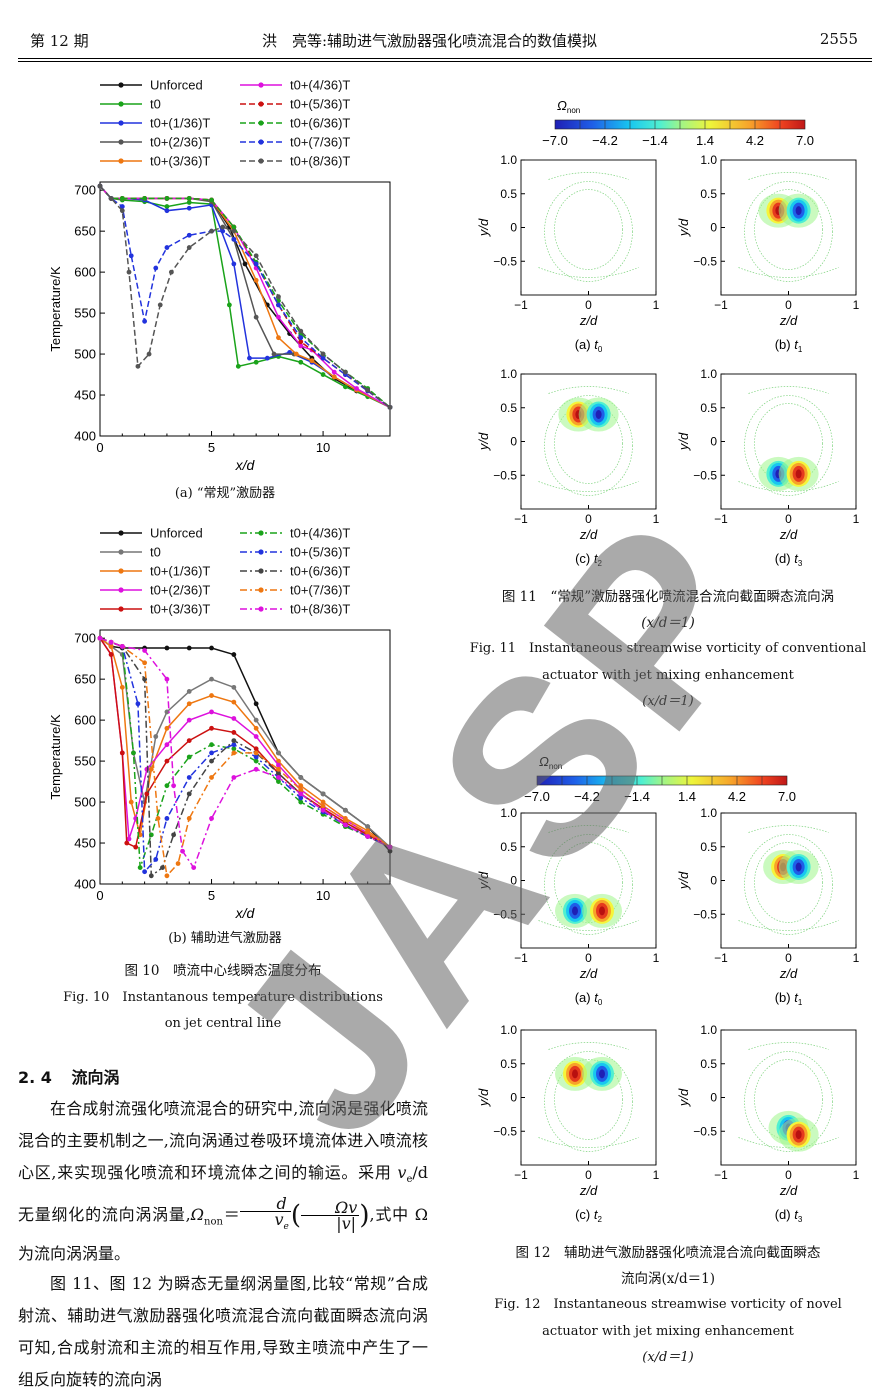  Describe the element at coordinates (180, 142) in the screenshot. I see `fig10a-legend-label: t0+(2/36)T` at that location.